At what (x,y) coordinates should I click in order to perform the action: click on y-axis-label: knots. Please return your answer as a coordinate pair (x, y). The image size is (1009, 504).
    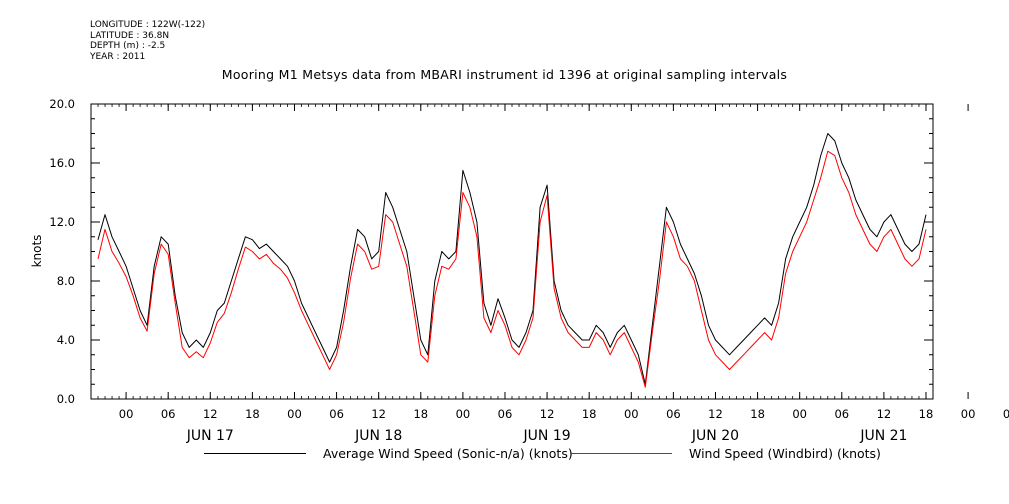
    Looking at the image, I should click on (37, 251).